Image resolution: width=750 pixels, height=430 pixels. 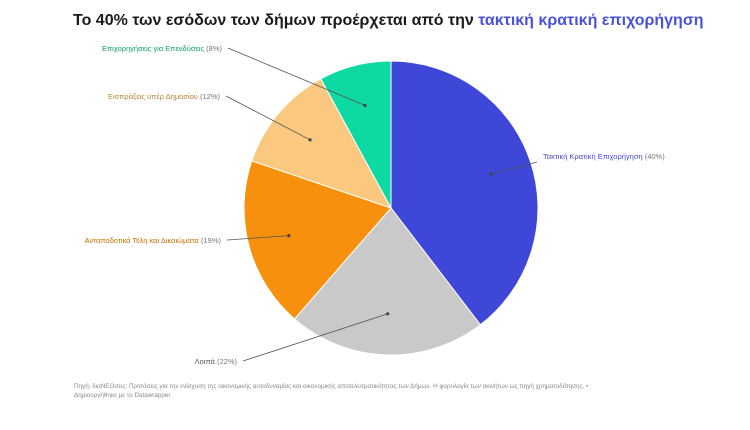 I want to click on slice-label-name: Τακτική Κρατική Επιχορήγηση, so click(x=594, y=156).